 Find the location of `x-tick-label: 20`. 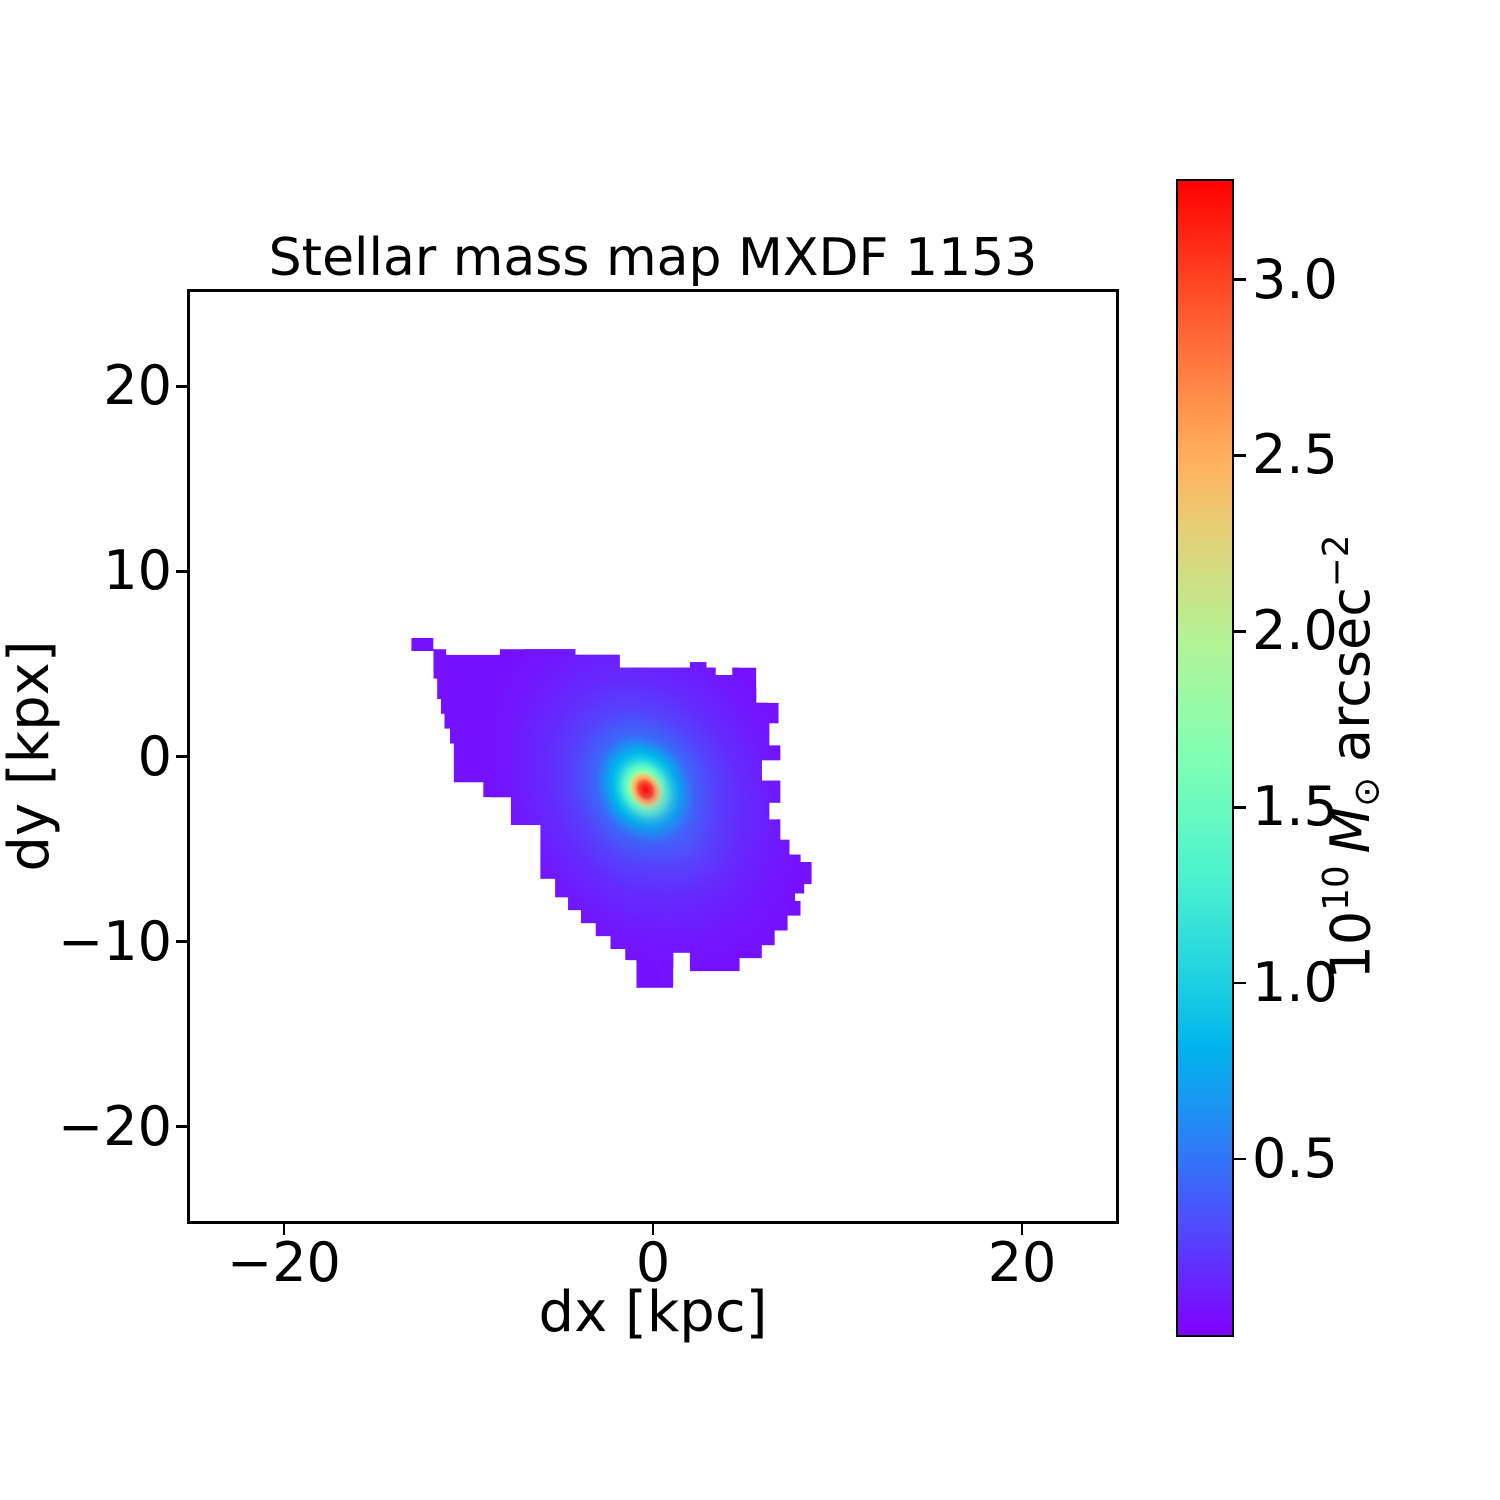

x-tick-label: 20 is located at coordinates (1022, 1262).